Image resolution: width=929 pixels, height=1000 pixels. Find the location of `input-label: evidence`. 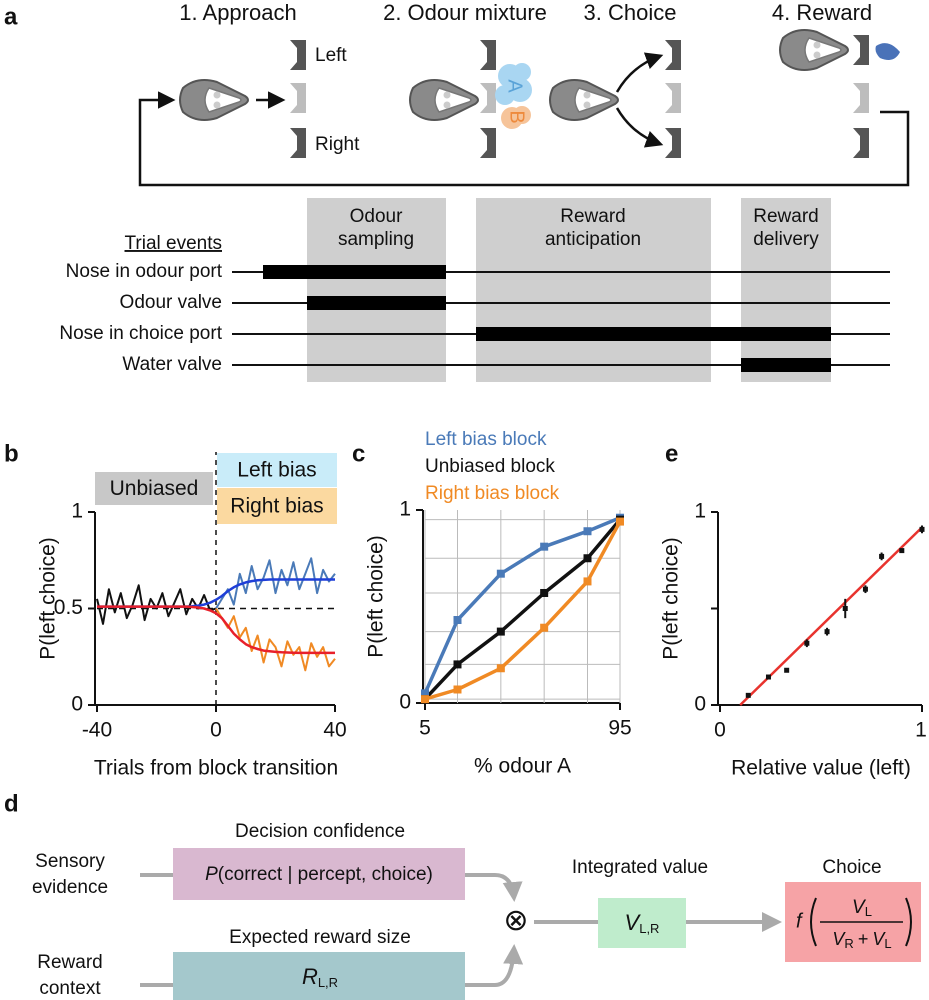

input-label: evidence is located at coordinates (70, 887).